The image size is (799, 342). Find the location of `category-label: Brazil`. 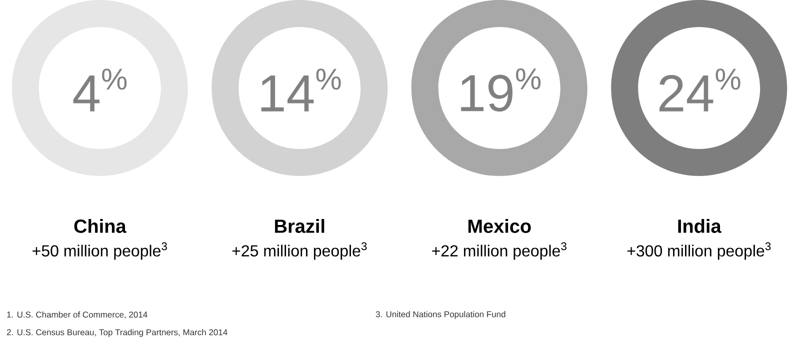

category-label: Brazil is located at coordinates (299, 226).